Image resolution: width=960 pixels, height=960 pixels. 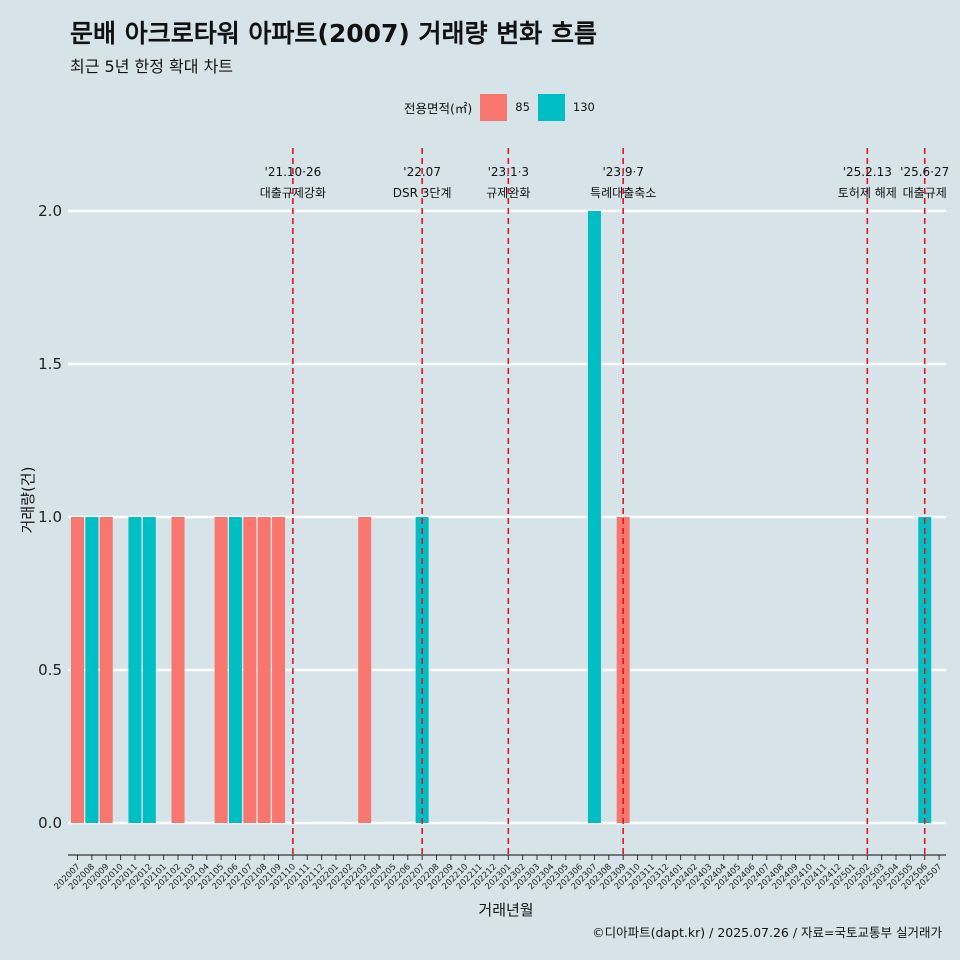 What do you see at coordinates (622, 172) in the screenshot?
I see `annotation-date: '23.9·7` at bounding box center [622, 172].